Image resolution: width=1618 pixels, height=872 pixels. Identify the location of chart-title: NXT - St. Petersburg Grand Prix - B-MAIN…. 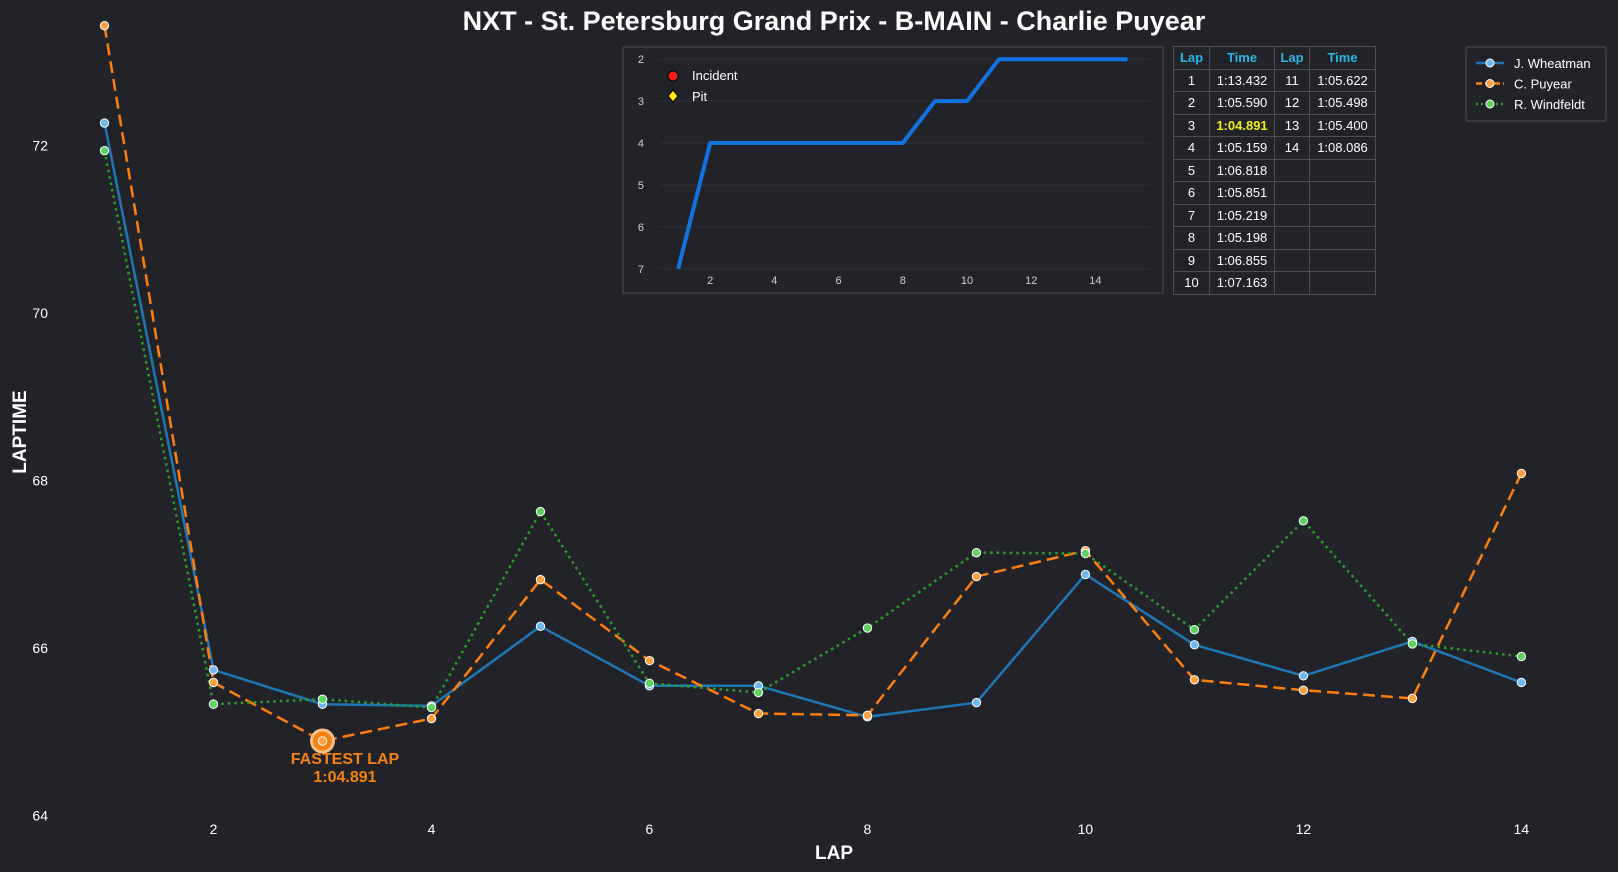
(834, 21).